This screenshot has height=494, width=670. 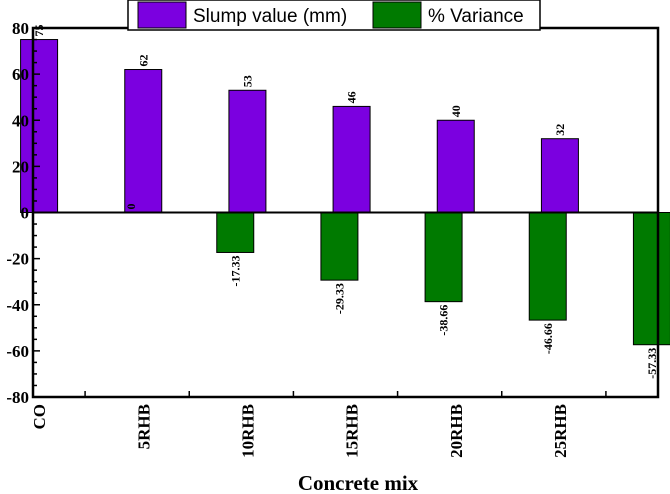 I want to click on legend: Slump value (mm) % Variance, so click(x=334, y=15).